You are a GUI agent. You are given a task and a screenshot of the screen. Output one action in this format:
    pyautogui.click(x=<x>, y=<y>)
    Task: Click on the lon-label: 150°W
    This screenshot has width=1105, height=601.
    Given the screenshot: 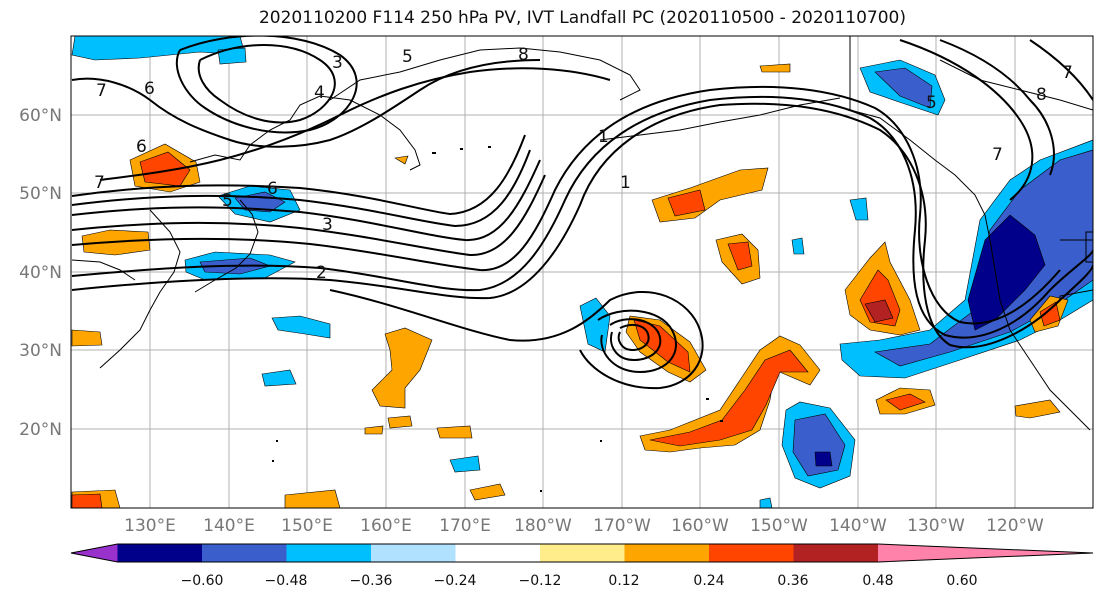 What is the action you would take?
    pyautogui.click(x=779, y=526)
    